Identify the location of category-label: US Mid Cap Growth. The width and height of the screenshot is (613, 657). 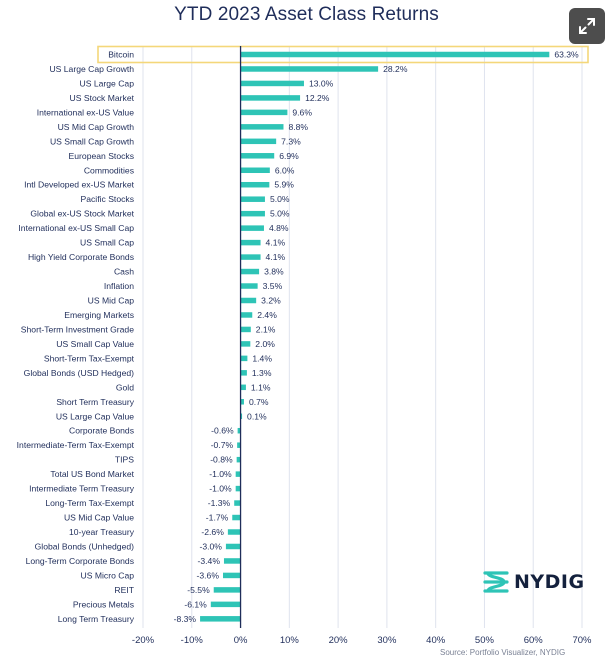
(96, 127).